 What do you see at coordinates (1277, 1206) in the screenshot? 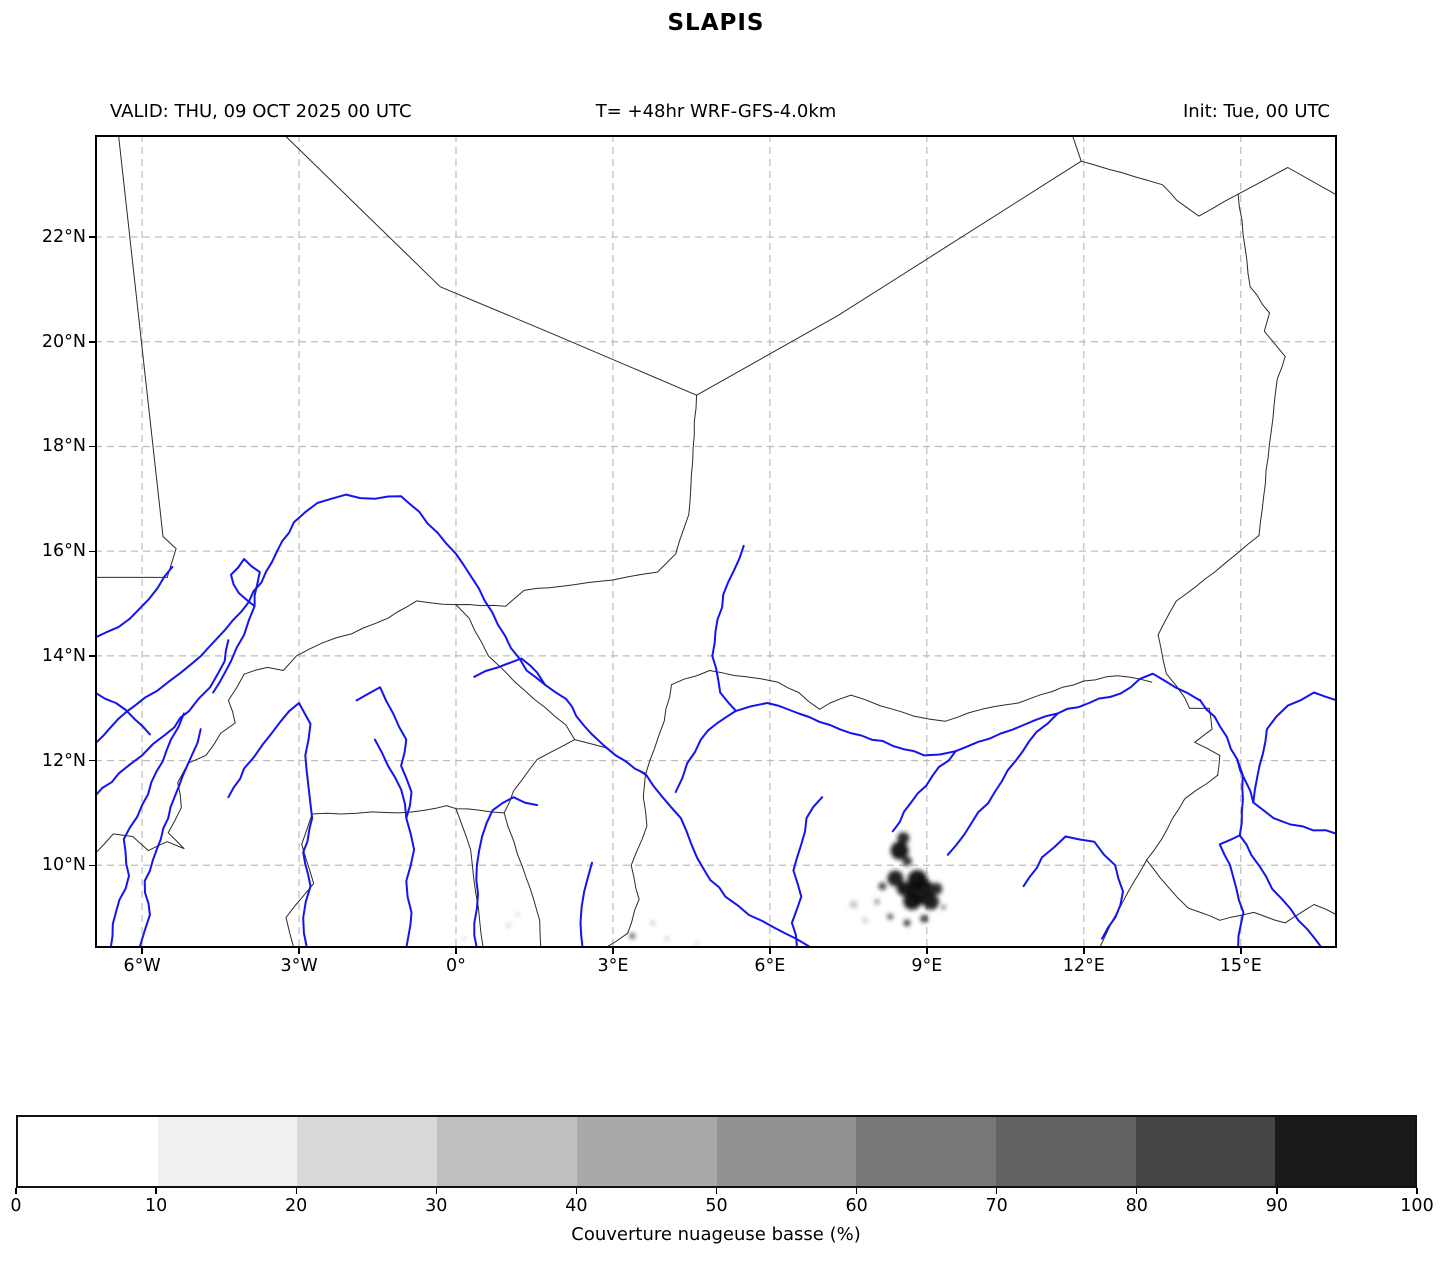
I see `colorbar-tick-label: 90` at bounding box center [1277, 1206].